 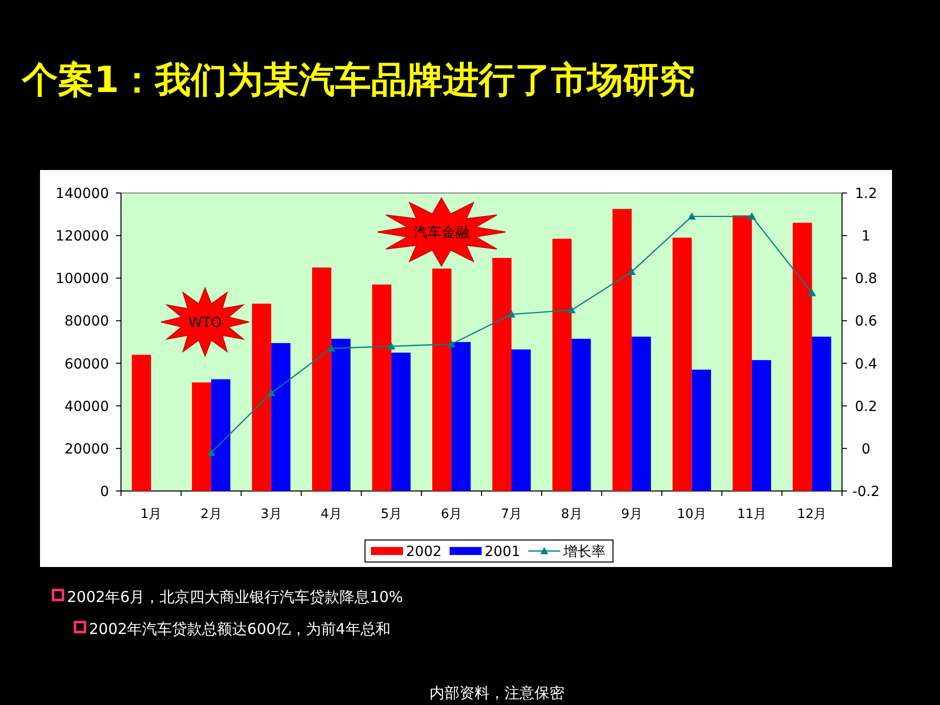 I want to click on y2-tick-label: 1.2, so click(x=866, y=194).